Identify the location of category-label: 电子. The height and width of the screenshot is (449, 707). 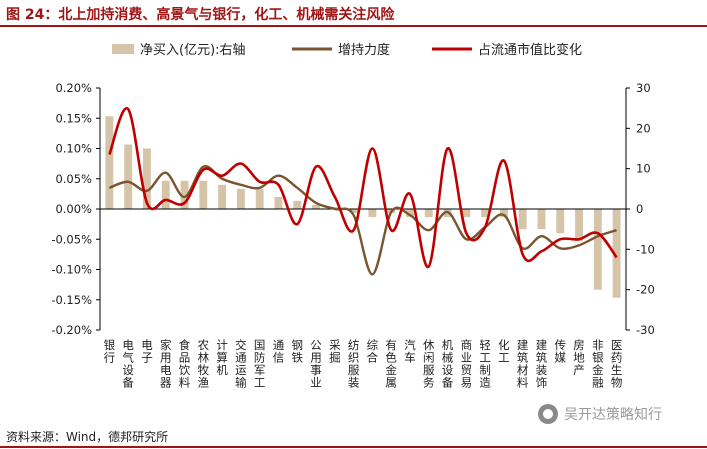
(147, 351).